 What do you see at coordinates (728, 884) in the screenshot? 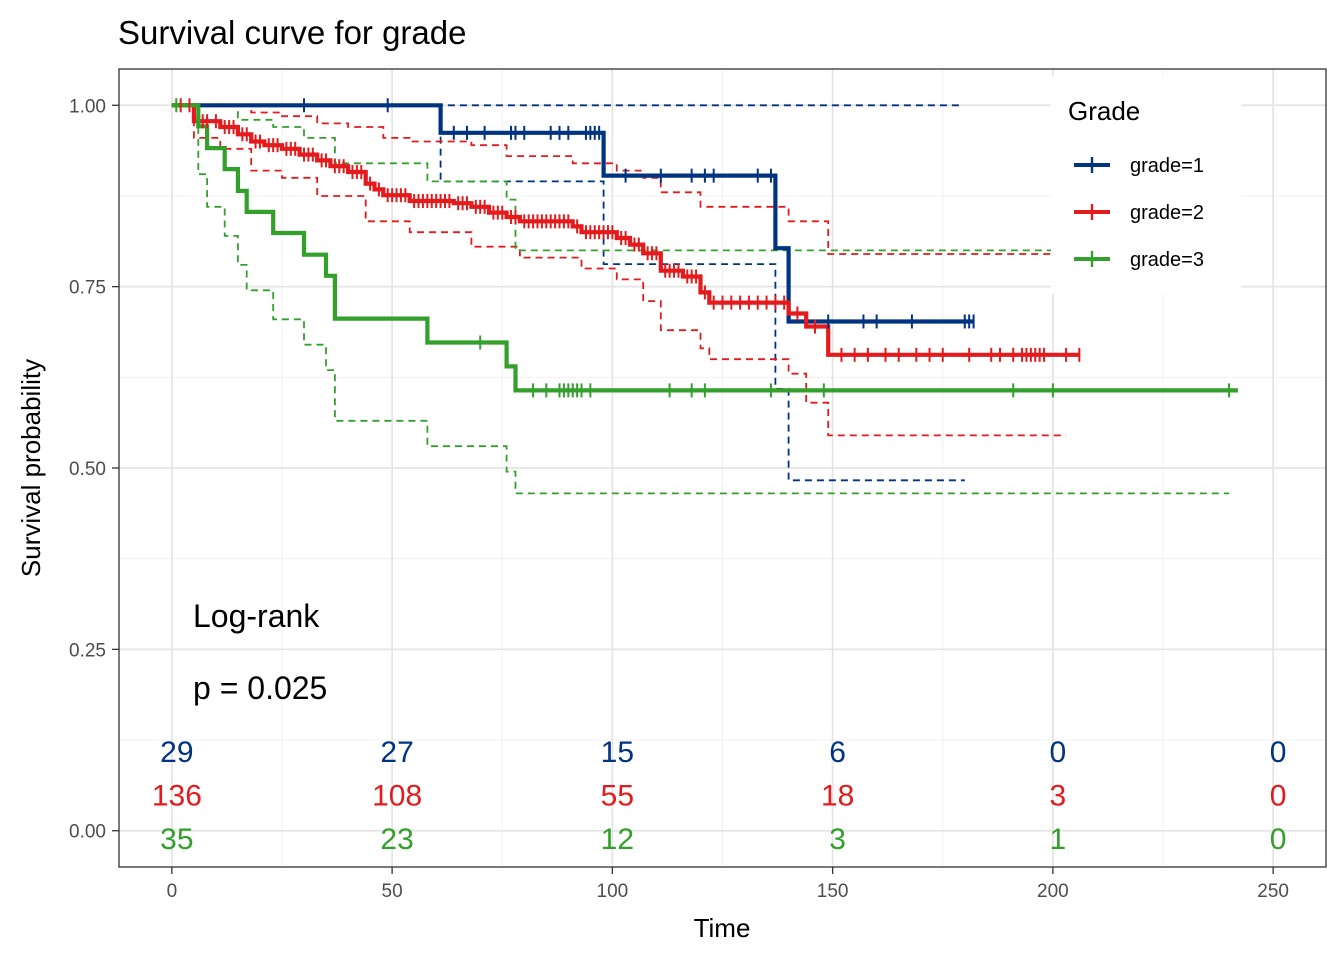
I see `x-axis: 0 50 100 150 200 250` at bounding box center [728, 884].